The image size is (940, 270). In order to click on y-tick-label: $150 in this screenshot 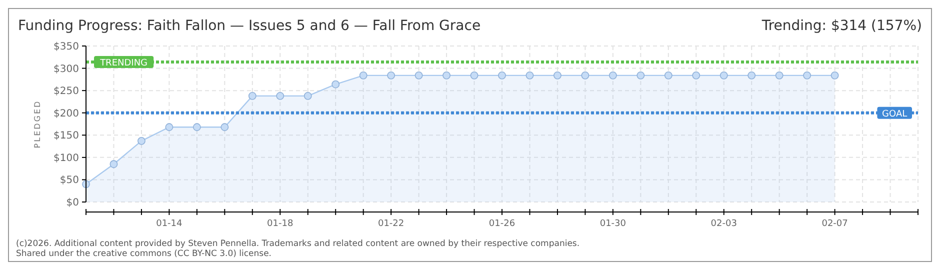, I will do `click(66, 136)`.